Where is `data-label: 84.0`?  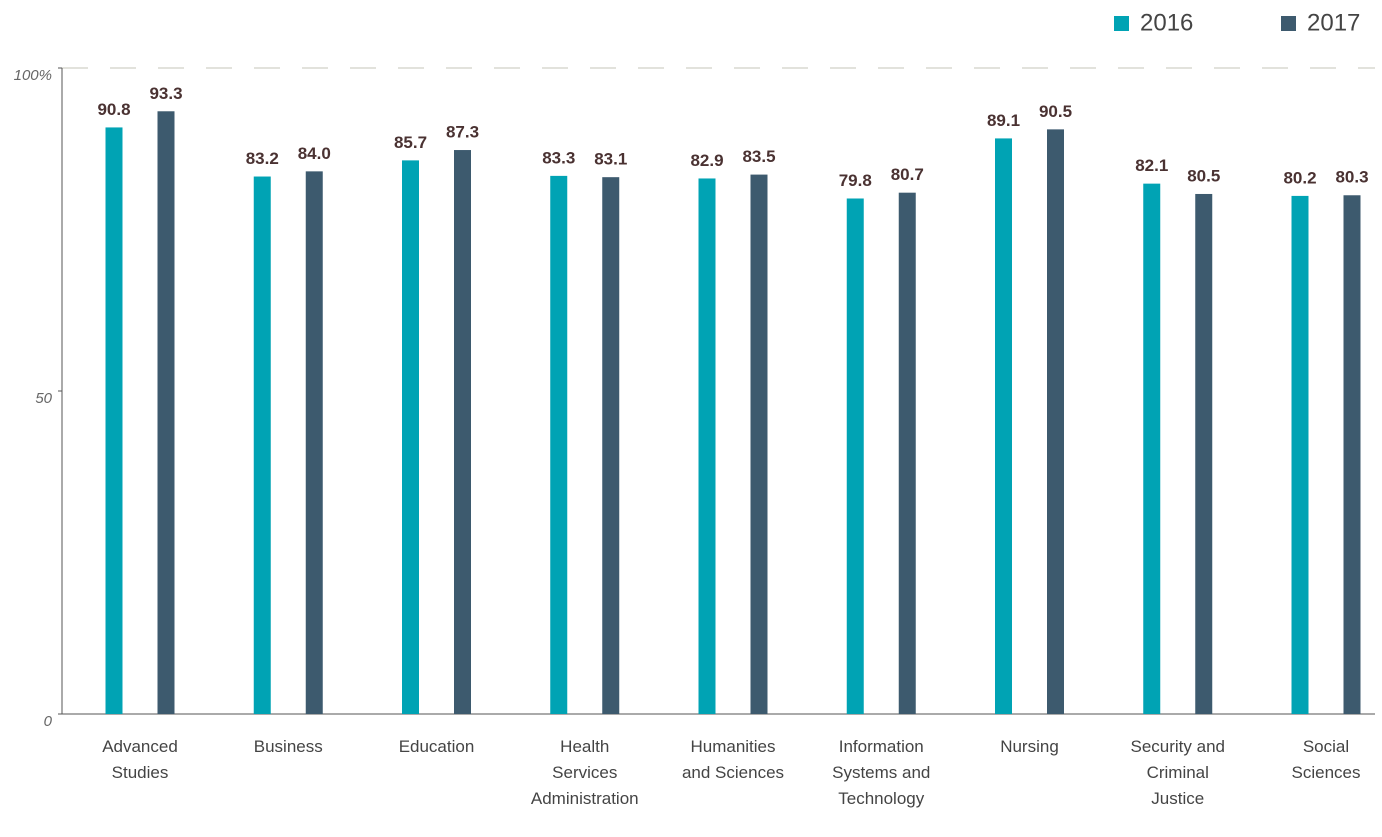
data-label: 84.0 is located at coordinates (314, 153).